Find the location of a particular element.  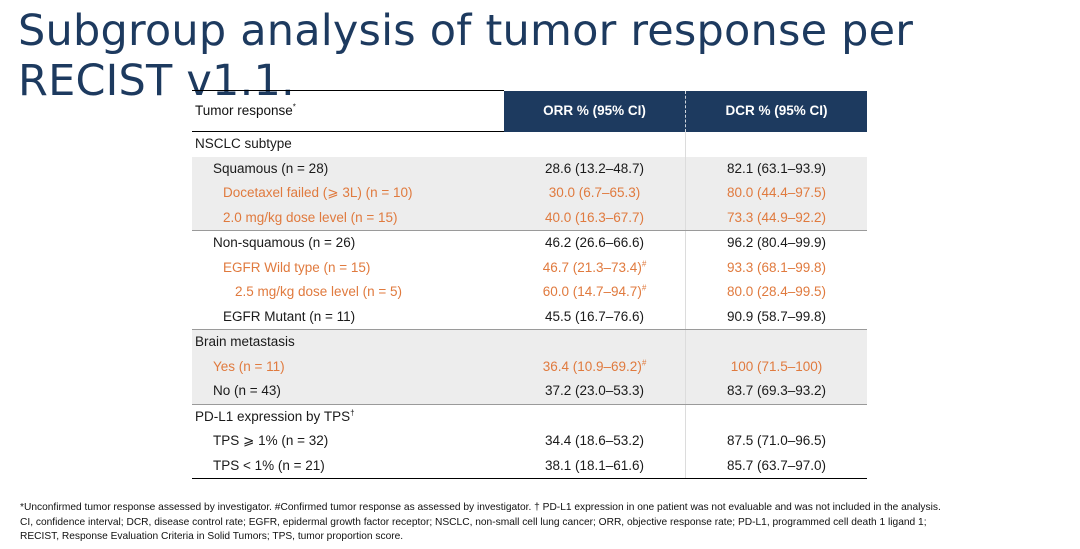

row-label: No (n = 43) is located at coordinates (348, 392).